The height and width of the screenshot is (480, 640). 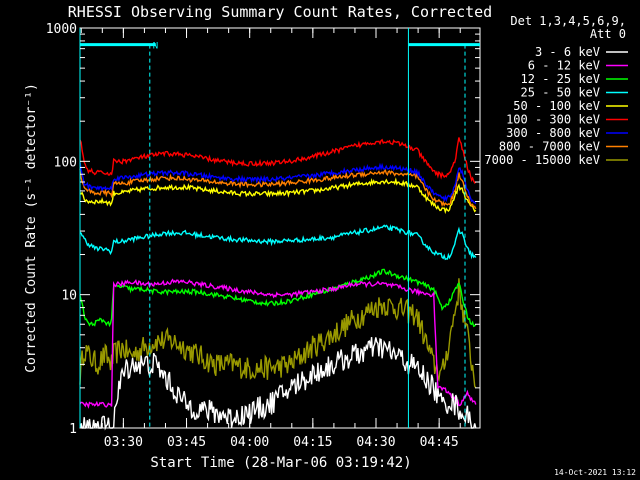 I want to click on y-tick-label: 100, so click(x=65, y=162).